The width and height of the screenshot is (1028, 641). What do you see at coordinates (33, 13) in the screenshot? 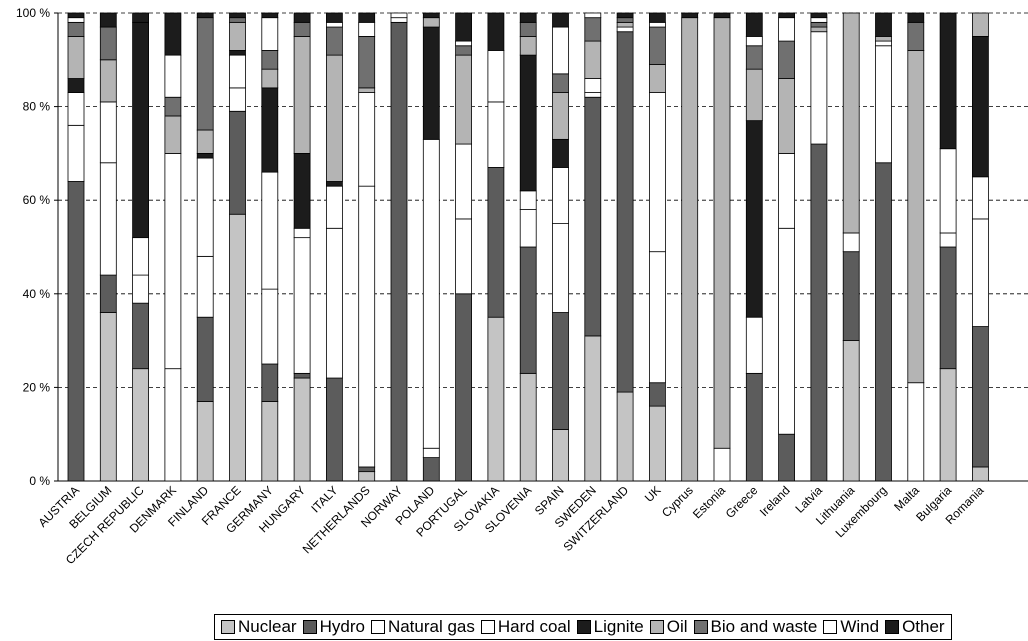
I see `y-tick-label: 100 %` at bounding box center [33, 13].